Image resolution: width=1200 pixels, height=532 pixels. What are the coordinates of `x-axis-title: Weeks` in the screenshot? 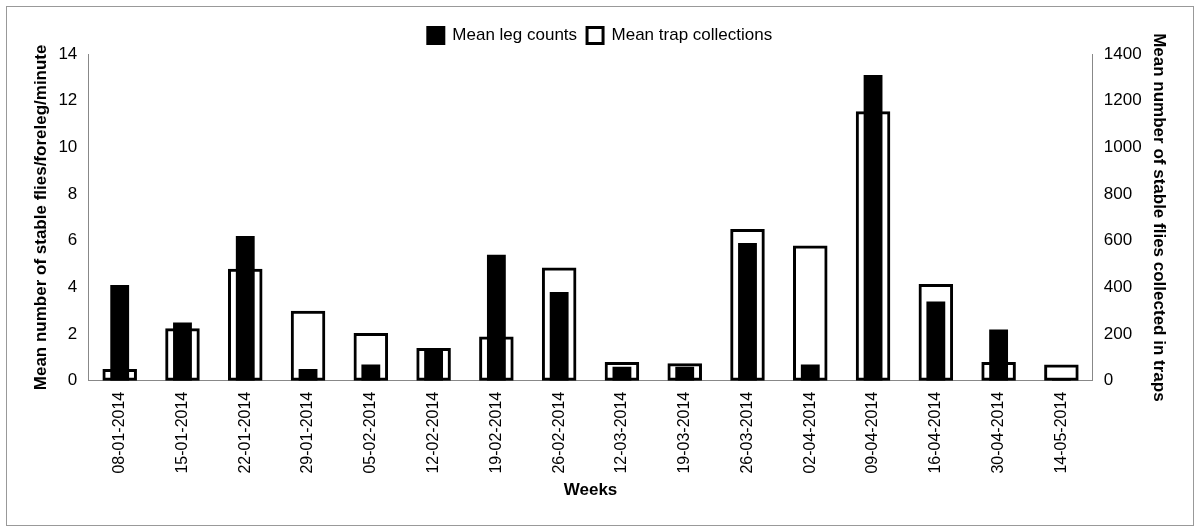 It's located at (590, 490).